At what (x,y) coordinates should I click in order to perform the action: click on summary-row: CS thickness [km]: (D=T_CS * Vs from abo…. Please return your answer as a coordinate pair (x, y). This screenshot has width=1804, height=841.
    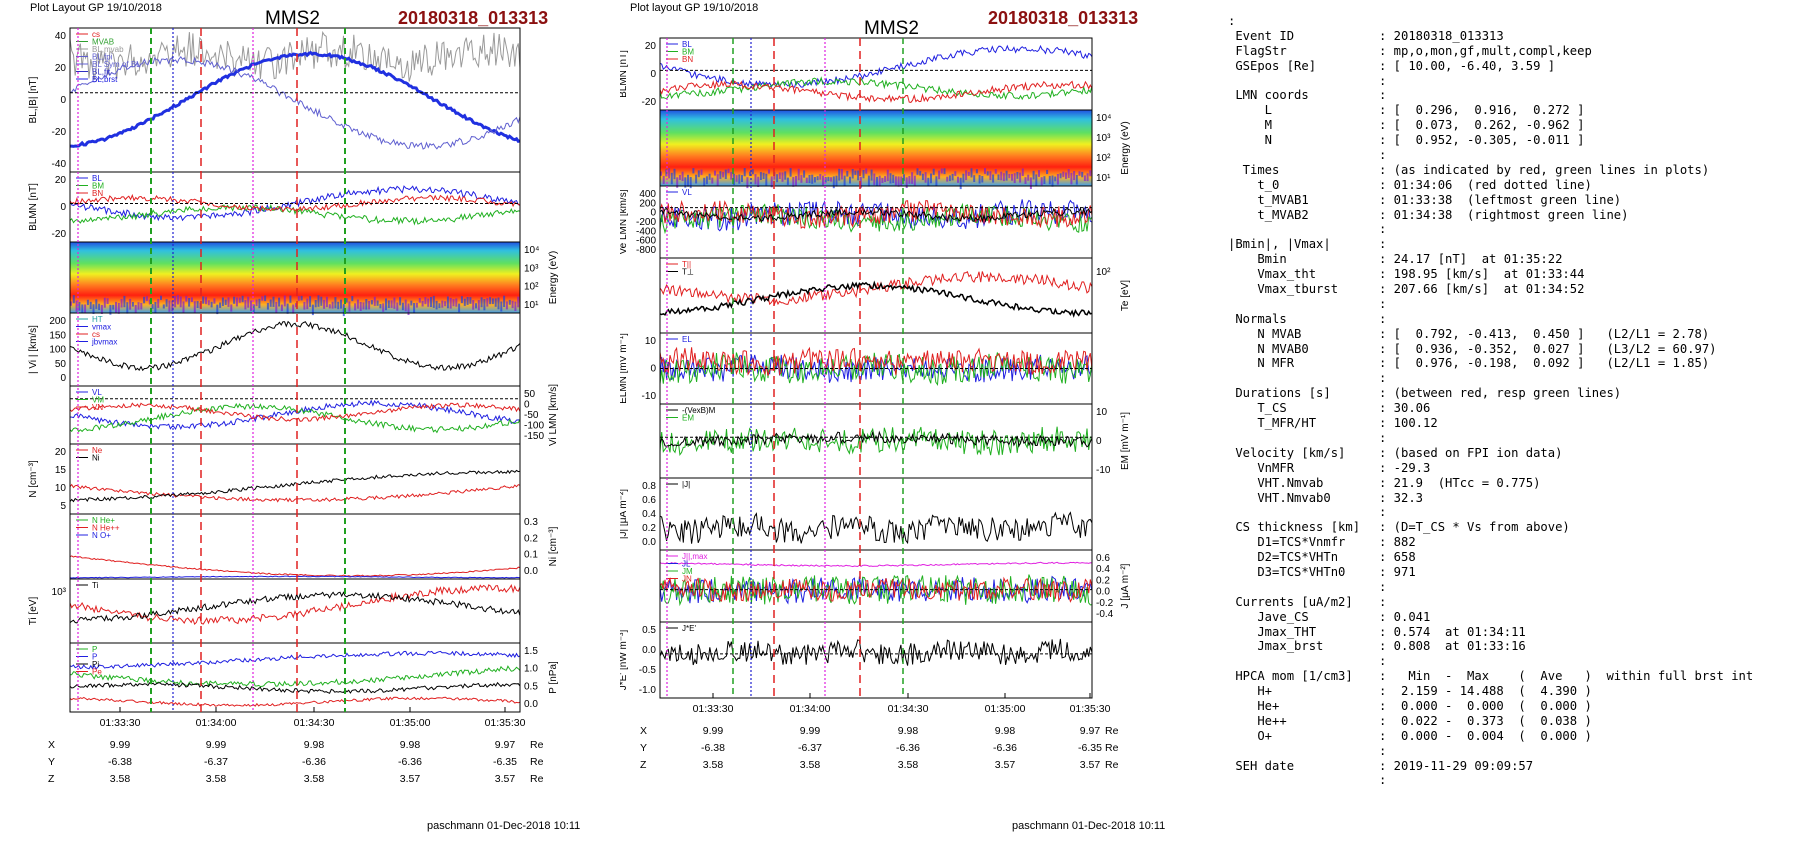
    Looking at the image, I should click on (1513, 527).